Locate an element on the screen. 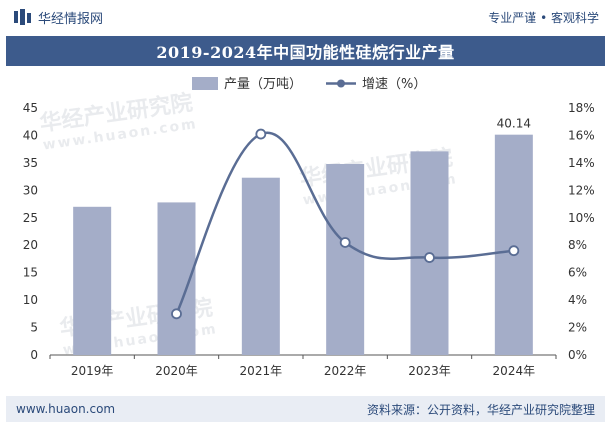 The image size is (611, 425). y-left-tick-label: 0 is located at coordinates (34, 355).